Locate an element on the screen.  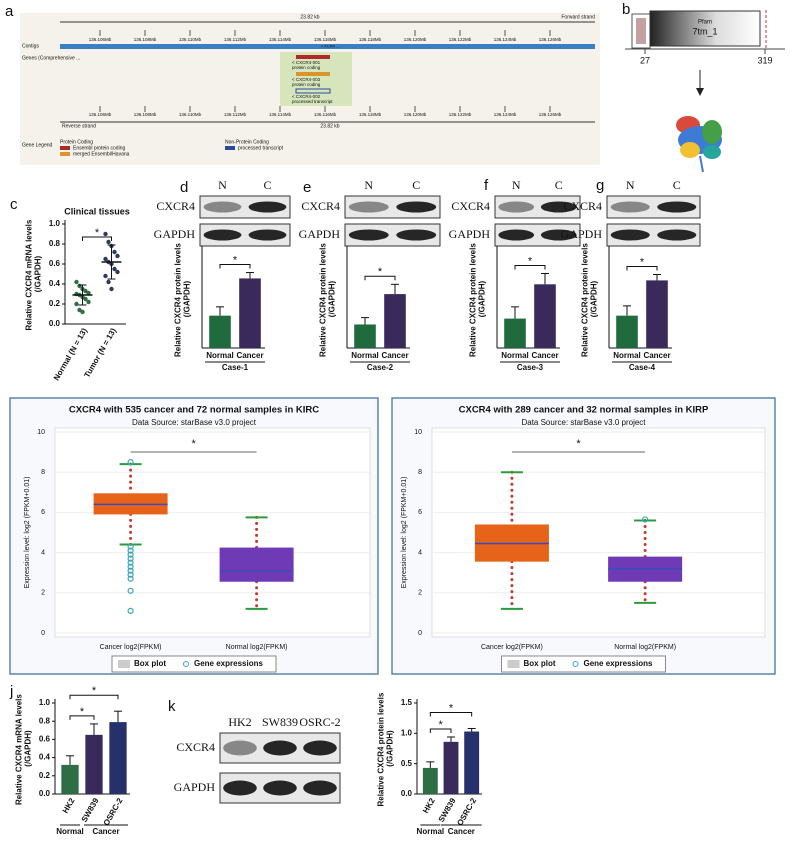
position-label: 136.122Mb is located at coordinates (460, 39).